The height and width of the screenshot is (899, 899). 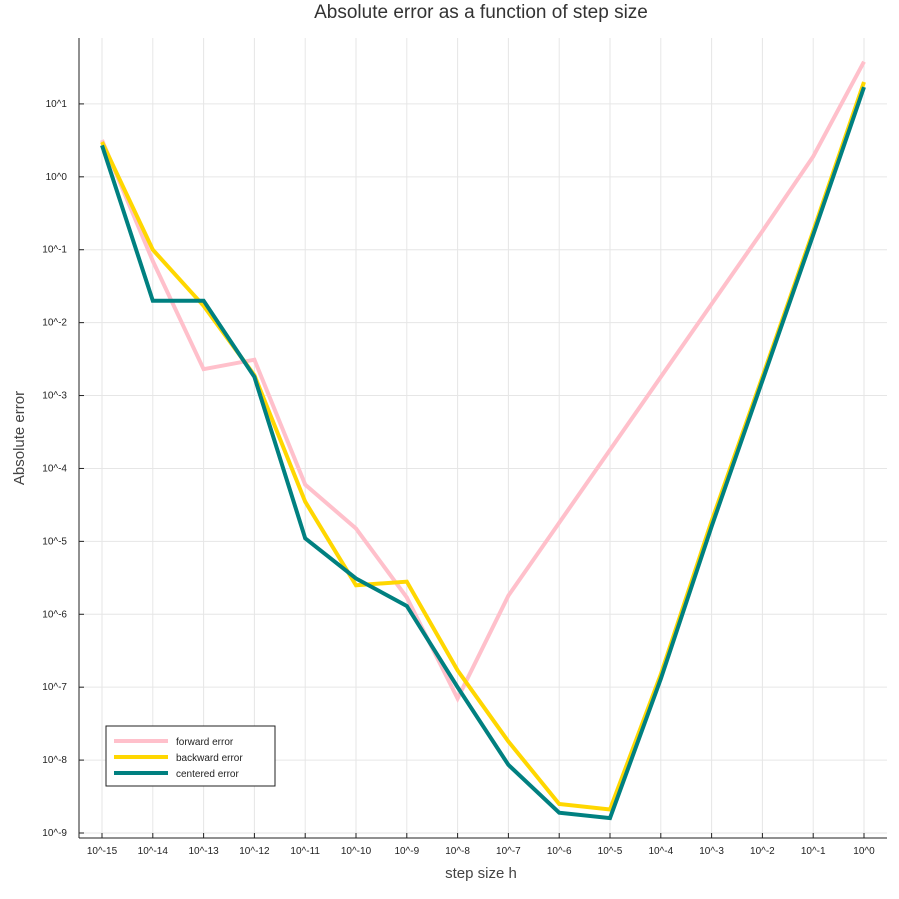 I want to click on y-tick-label: 10^-3, so click(x=54, y=396).